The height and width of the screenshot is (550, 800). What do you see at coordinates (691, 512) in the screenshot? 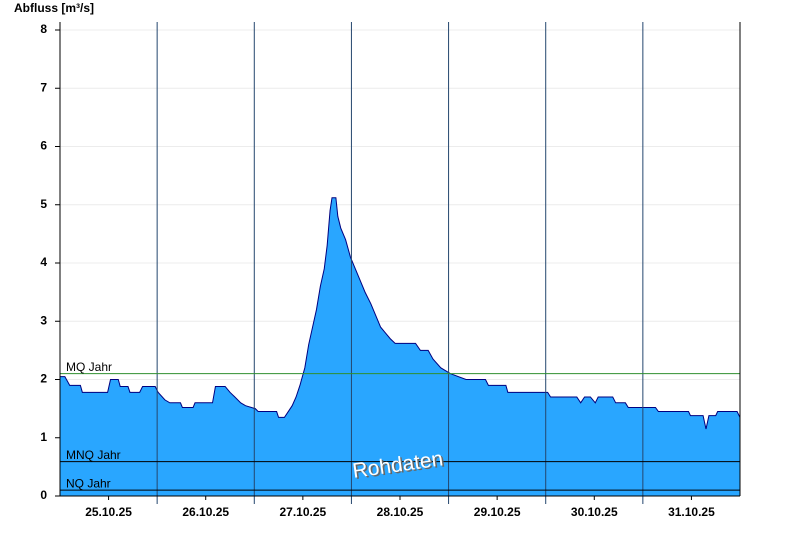
I see `x-tick-label: 31.10.25` at bounding box center [691, 512].